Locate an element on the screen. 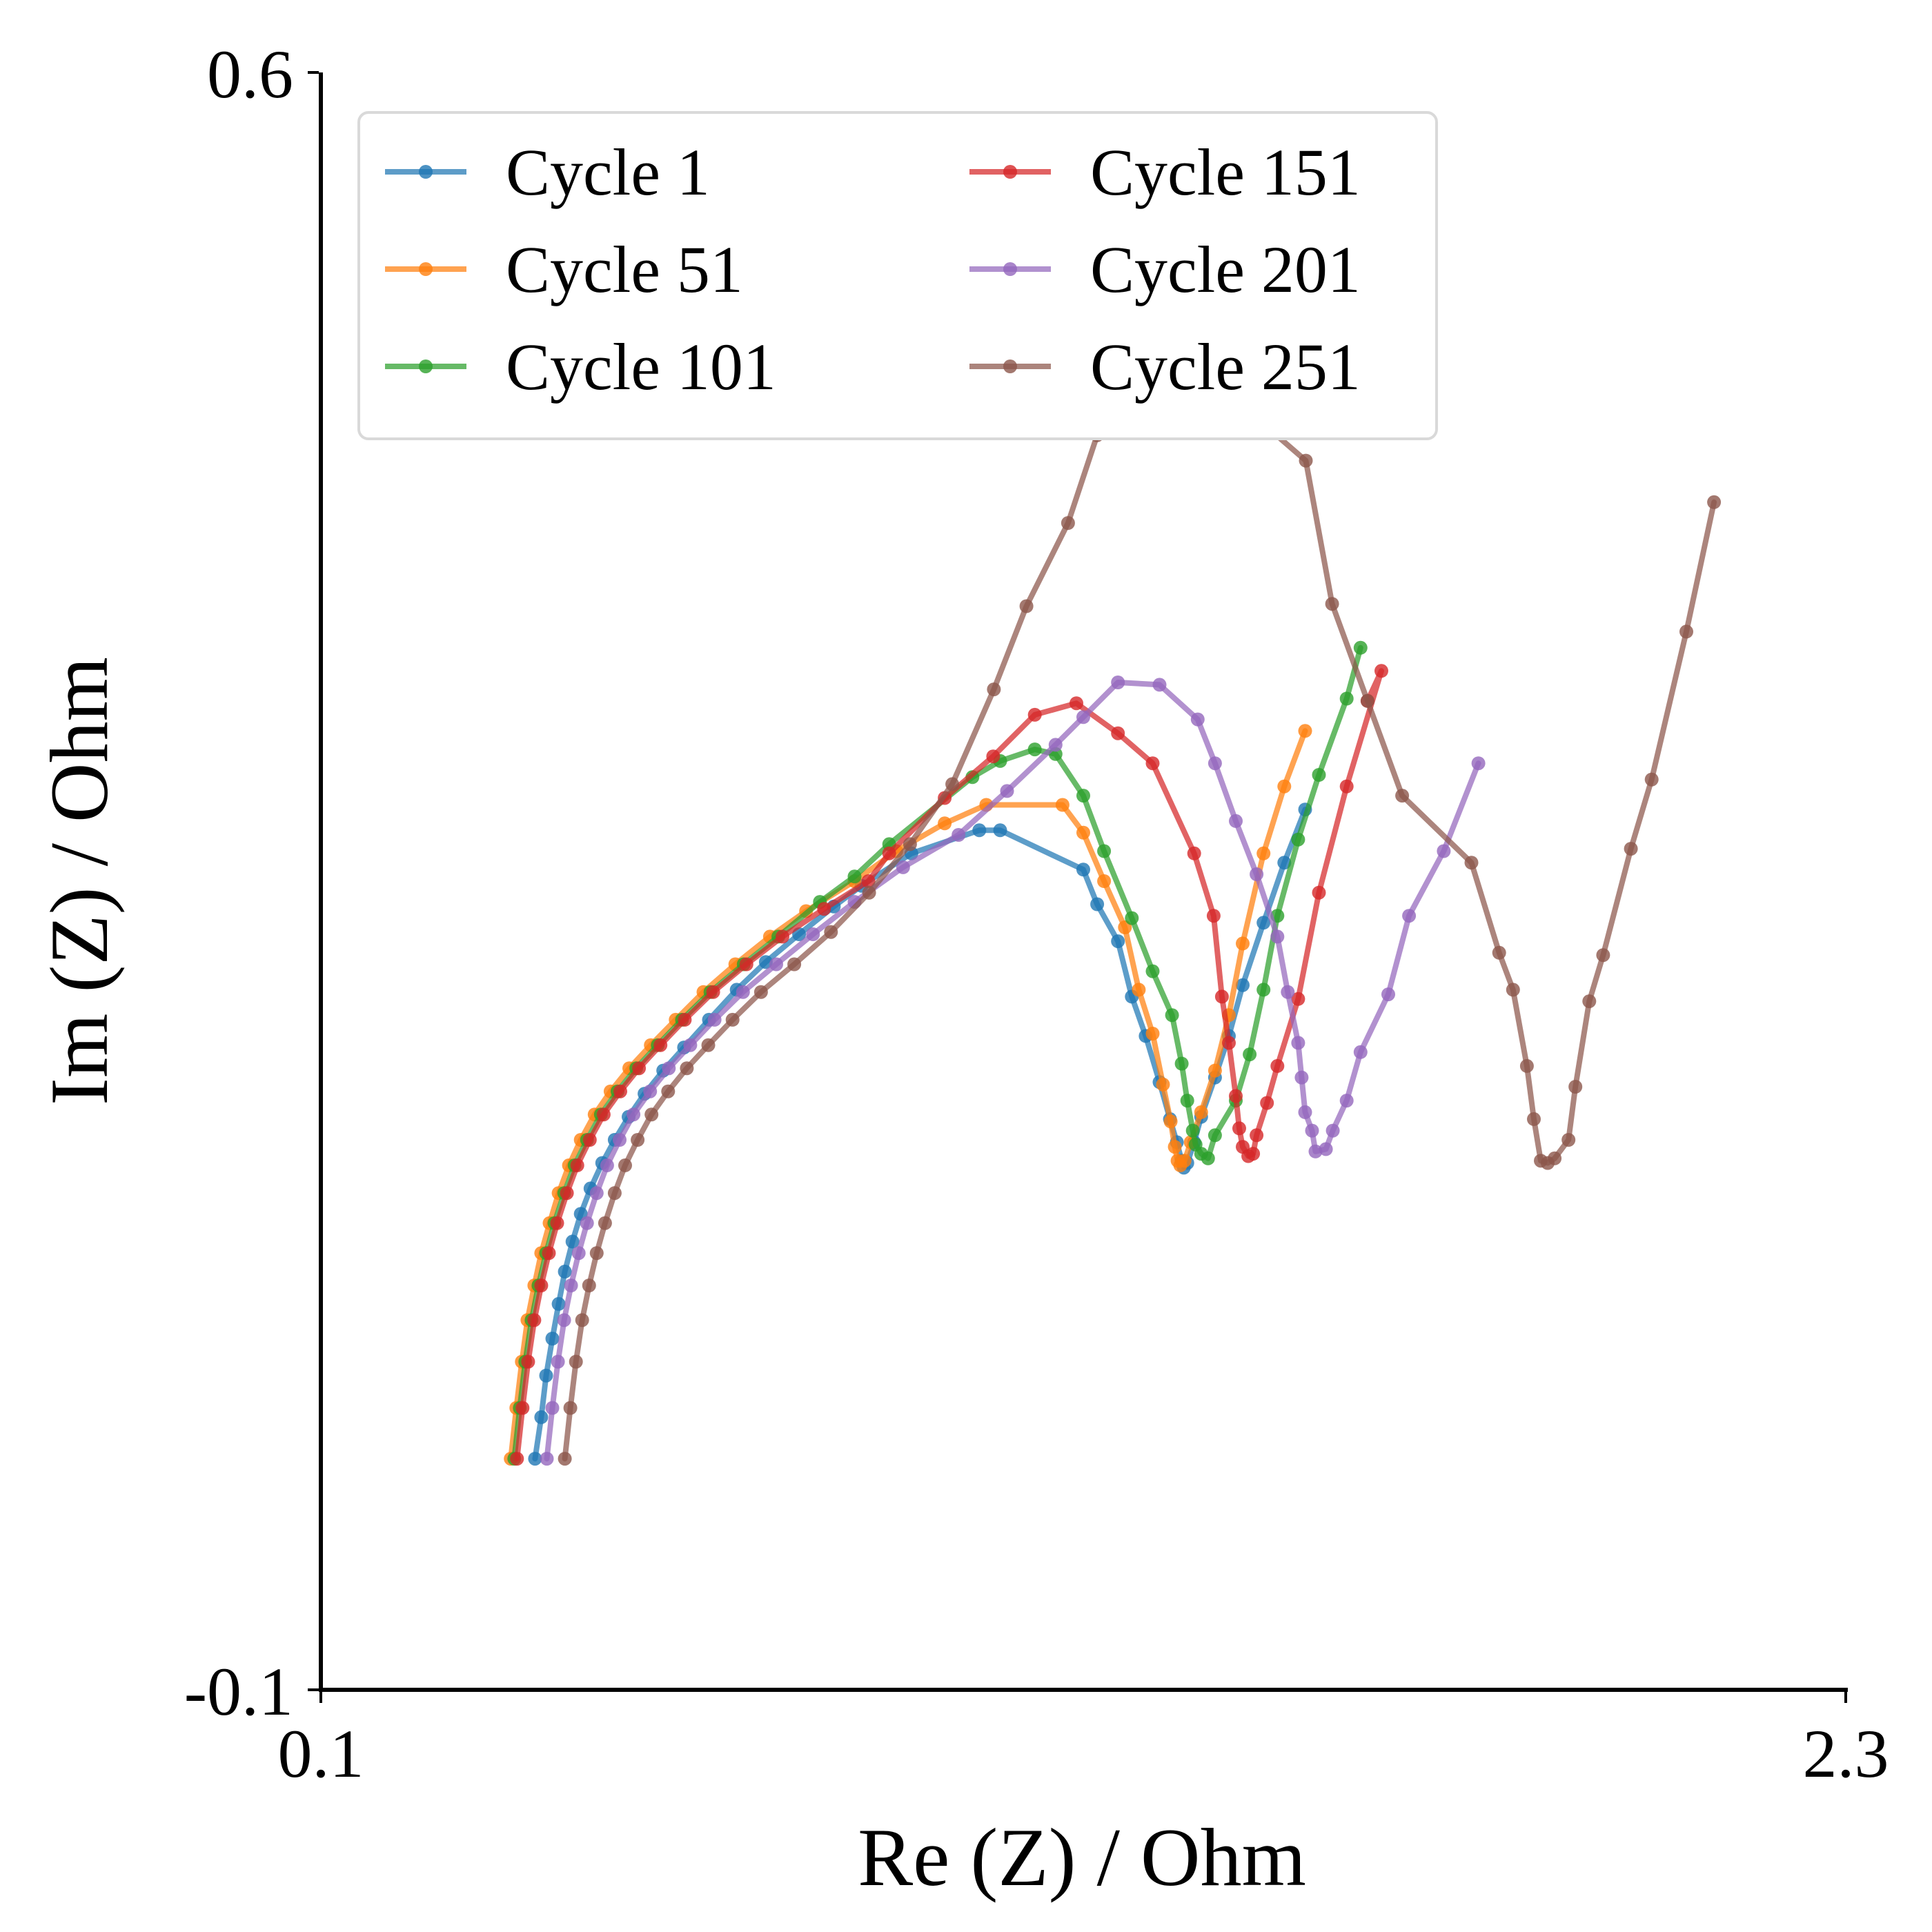 The width and height of the screenshot is (1932, 1932). legend-entry: Cycle 101 is located at coordinates (580, 367).